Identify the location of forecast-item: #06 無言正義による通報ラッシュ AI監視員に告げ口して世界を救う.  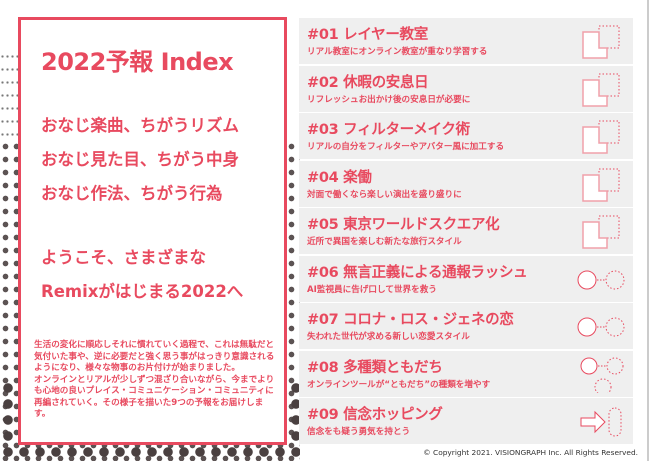
(466, 278).